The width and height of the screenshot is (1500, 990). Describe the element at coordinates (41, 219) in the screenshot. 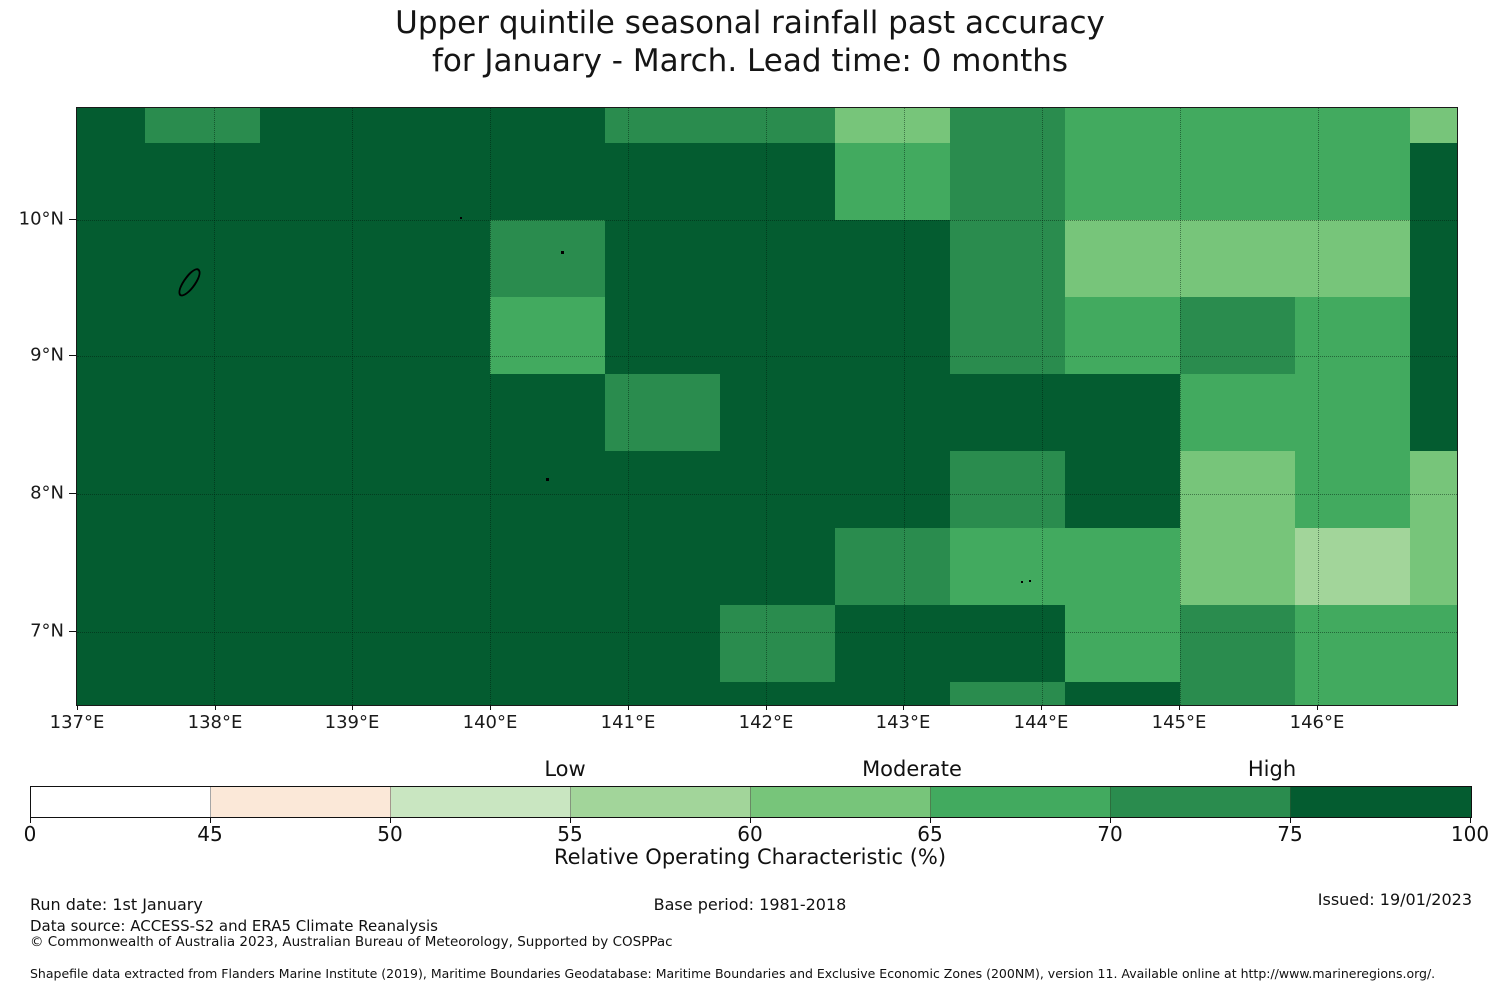

I see `y-tick-label: 10°N` at that location.